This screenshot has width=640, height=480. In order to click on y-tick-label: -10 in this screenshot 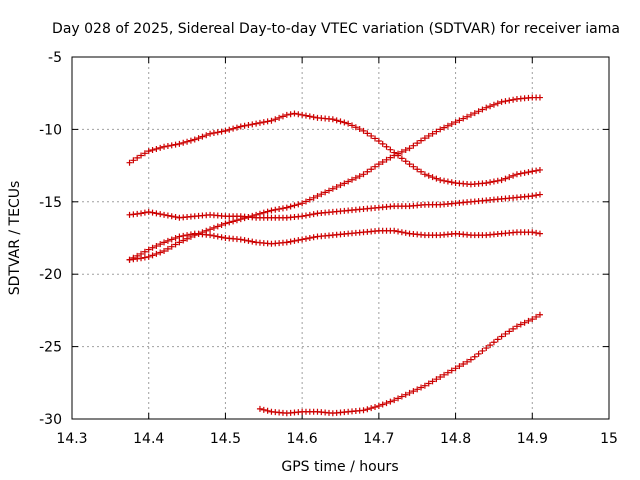, I will do `click(50, 130)`.